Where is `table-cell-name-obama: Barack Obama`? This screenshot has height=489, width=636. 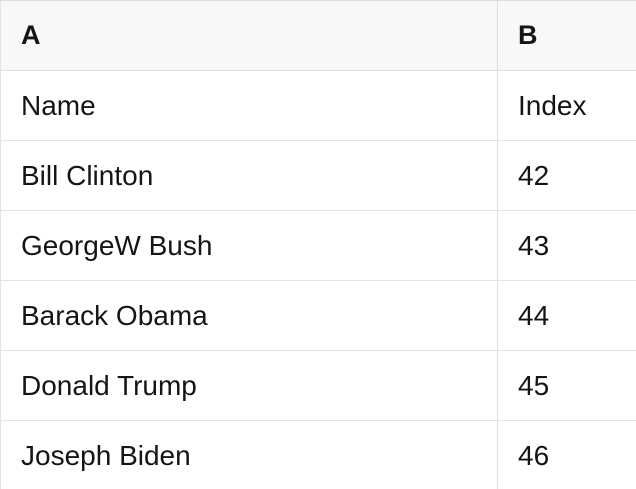
table-cell-name-obama: Barack Obama is located at coordinates (249, 316).